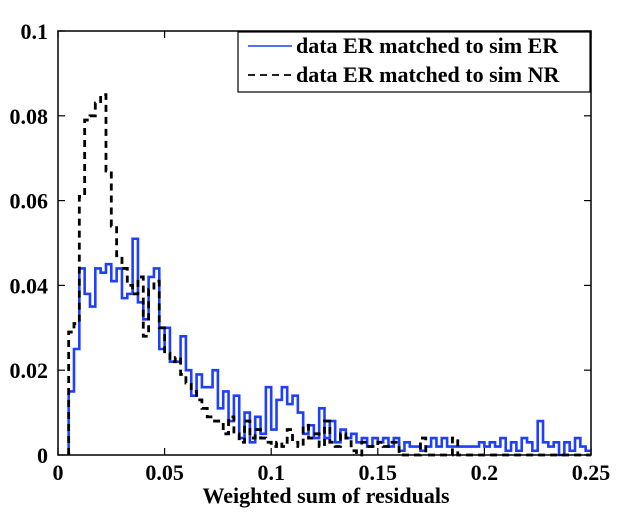  Describe the element at coordinates (29, 116) in the screenshot. I see `y-tick-label: 0.08` at that location.